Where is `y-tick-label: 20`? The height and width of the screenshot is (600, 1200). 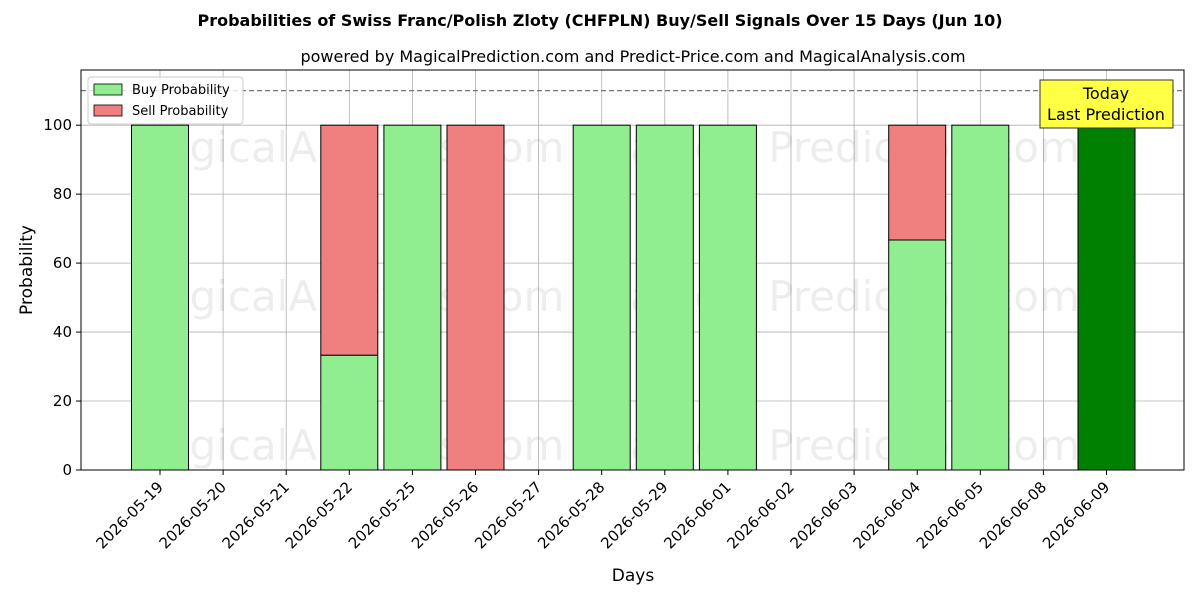
y-tick-label: 20 is located at coordinates (62, 401).